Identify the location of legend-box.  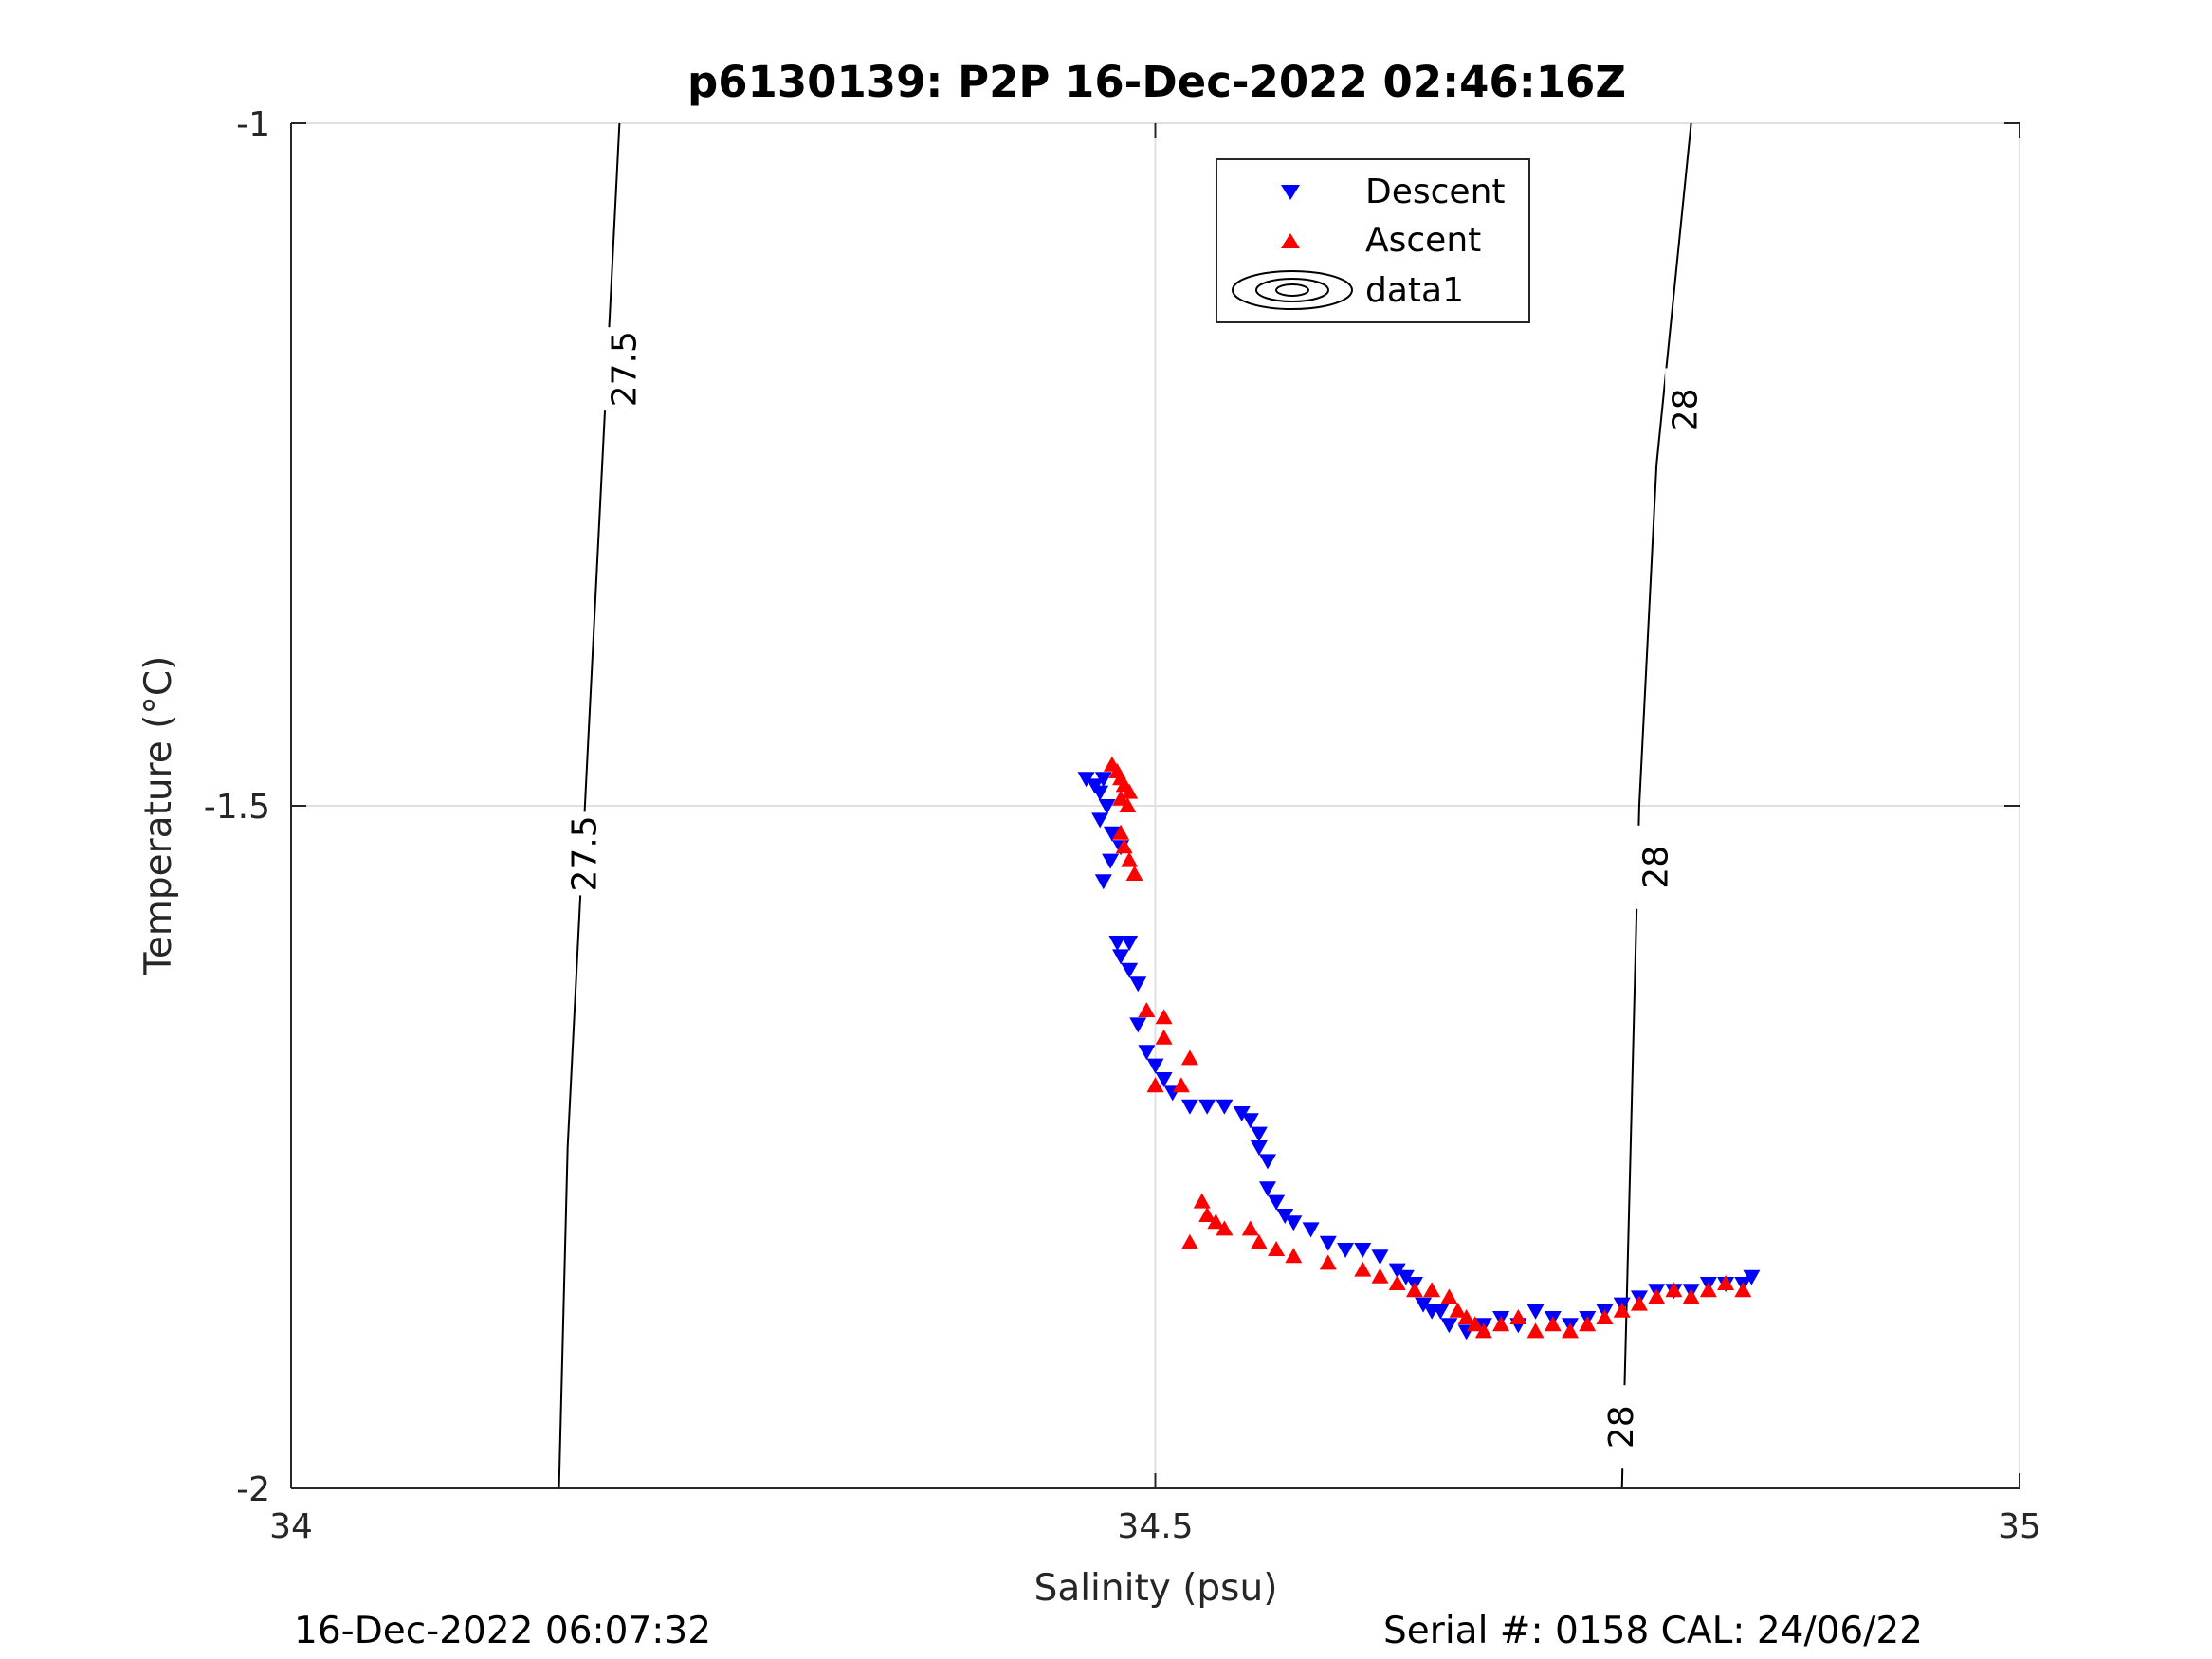
(1373, 240).